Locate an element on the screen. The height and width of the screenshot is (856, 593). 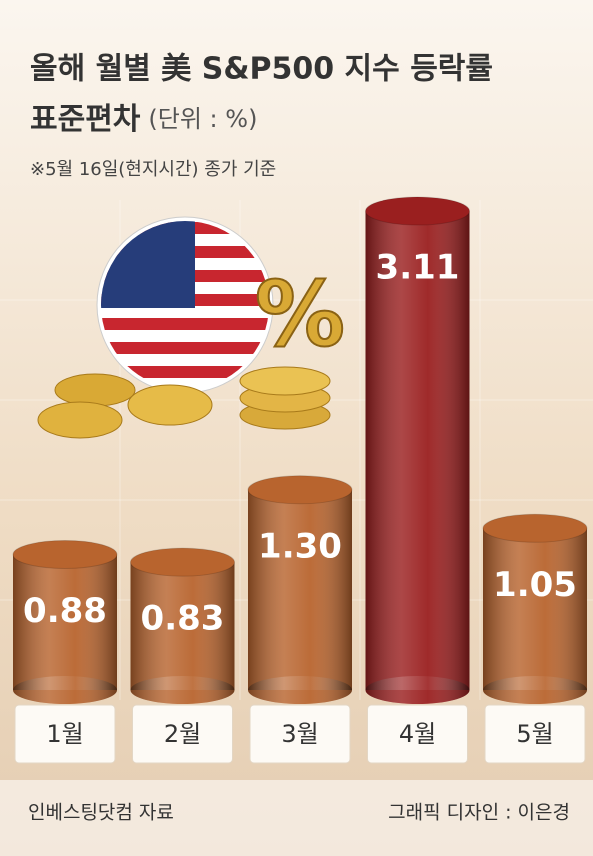
illustration: % is located at coordinates (191, 327).